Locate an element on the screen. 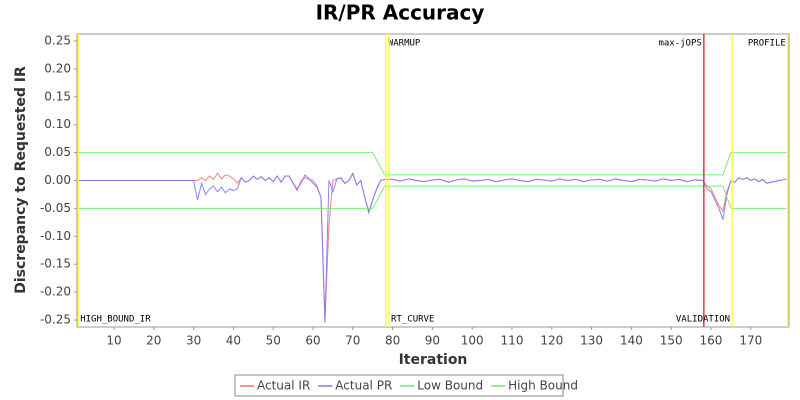  x-tick-label: 140 is located at coordinates (631, 341).